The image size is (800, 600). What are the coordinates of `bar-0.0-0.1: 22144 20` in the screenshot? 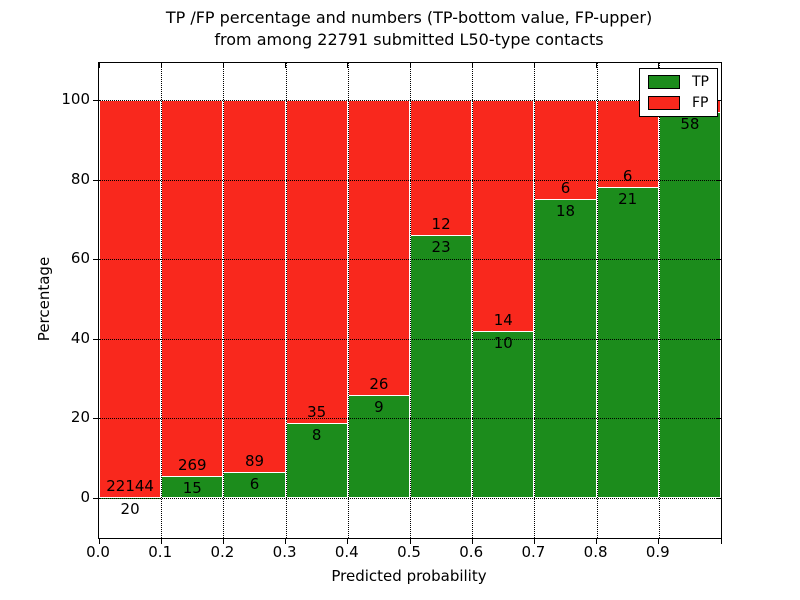 It's located at (130, 308).